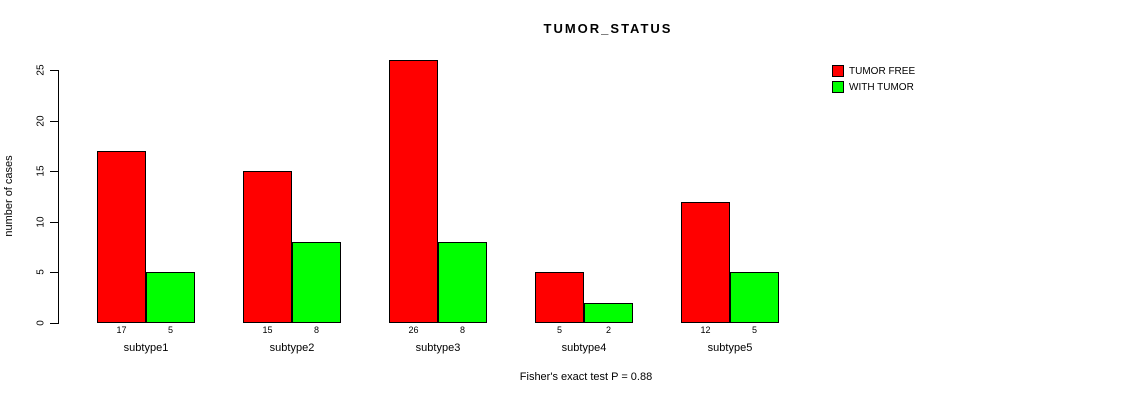  Describe the element at coordinates (41, 171) in the screenshot. I see `y-tick-label: 15` at that location.